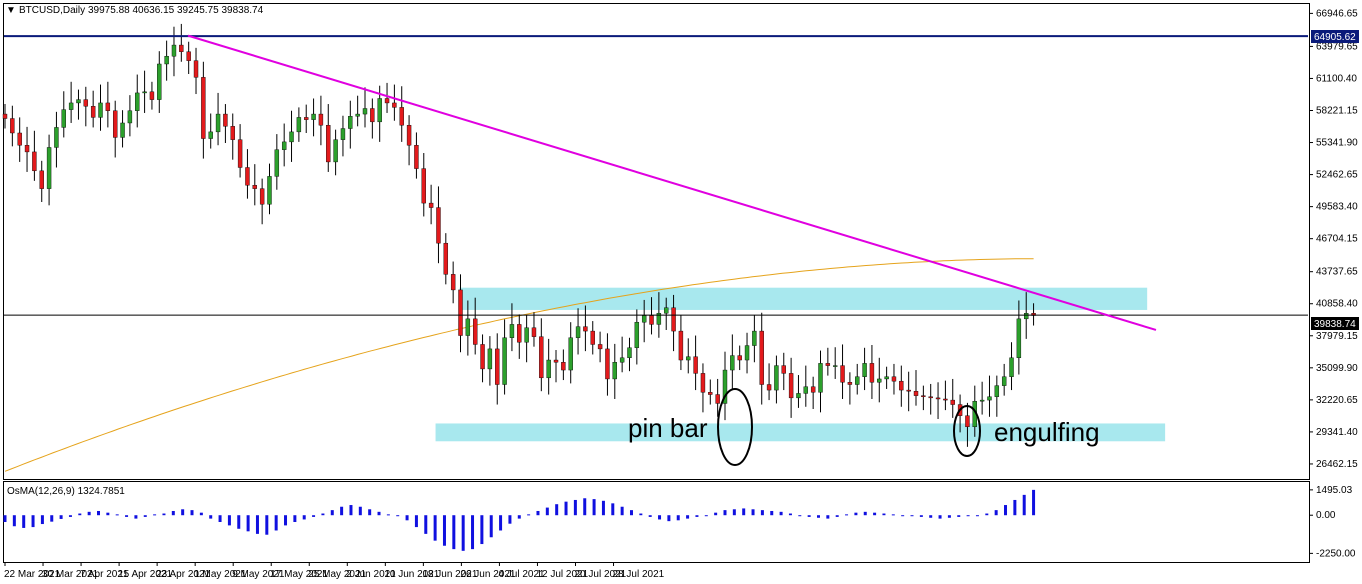 This screenshot has width=1362, height=584. I want to click on price-tick-label: 46704.15, so click(1337, 239).